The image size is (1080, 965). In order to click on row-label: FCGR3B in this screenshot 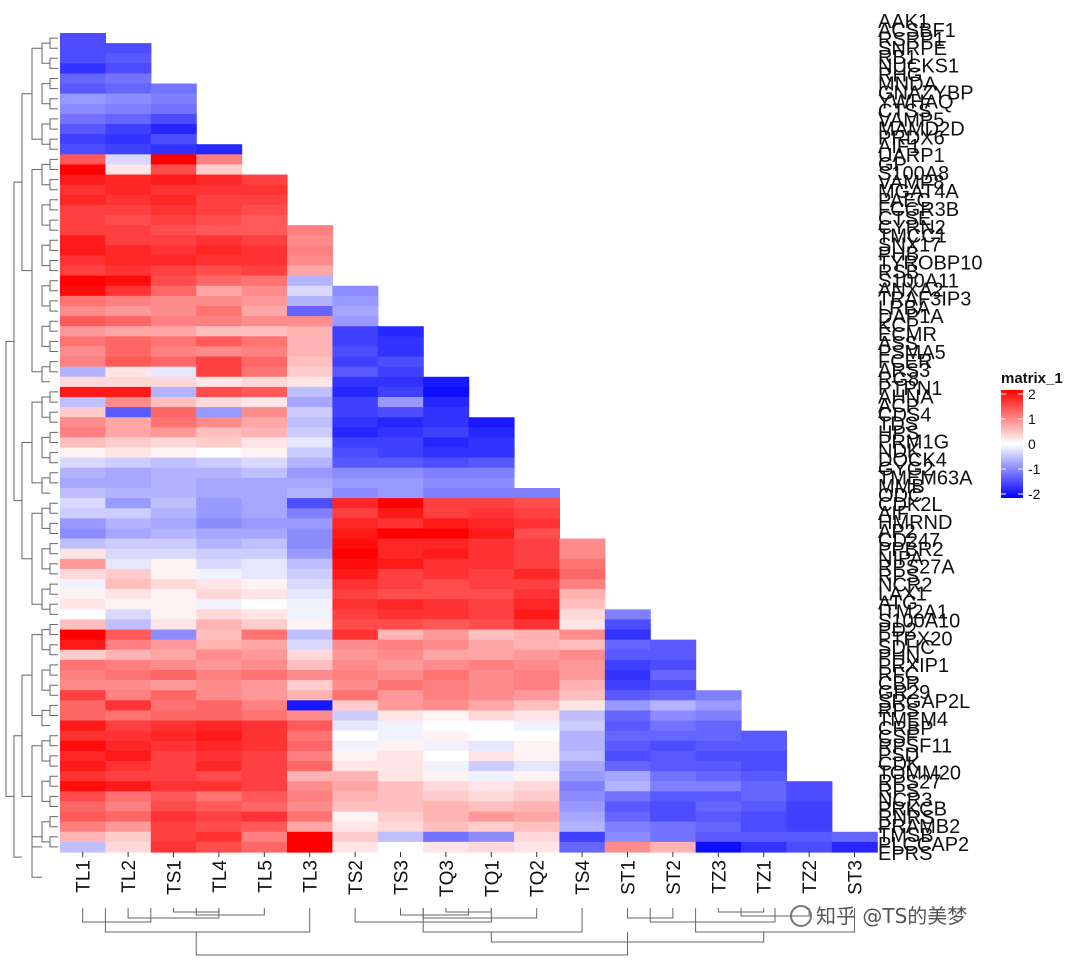, I will do `click(918, 210)`.